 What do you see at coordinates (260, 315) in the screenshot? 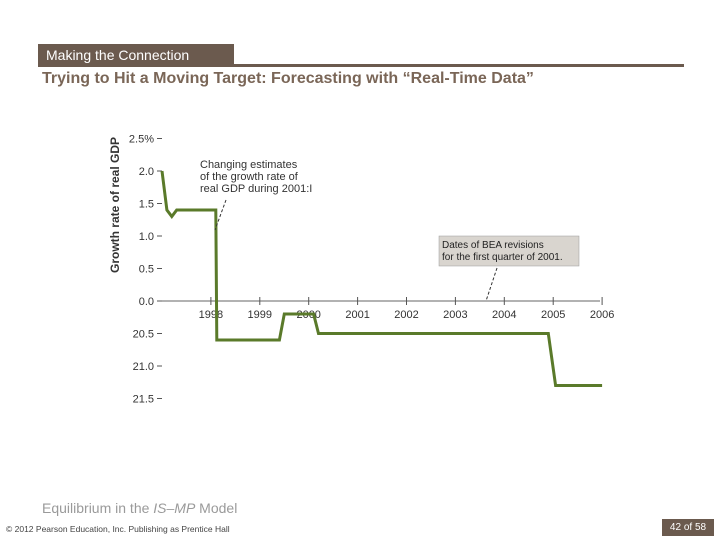
I see `x-tick-label: 1999` at bounding box center [260, 315].